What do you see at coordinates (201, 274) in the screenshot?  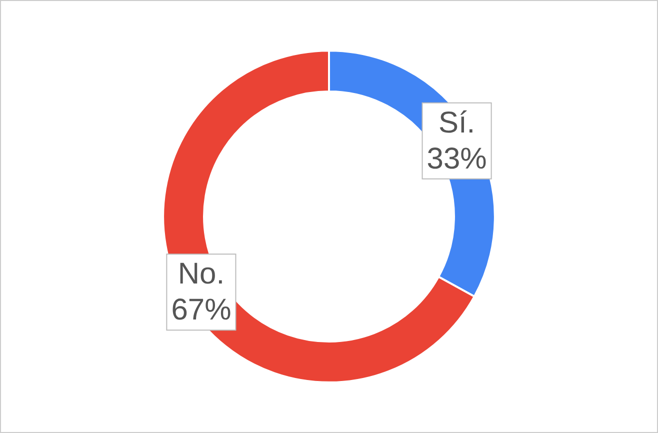 I see `slice-label: No.` at bounding box center [201, 274].